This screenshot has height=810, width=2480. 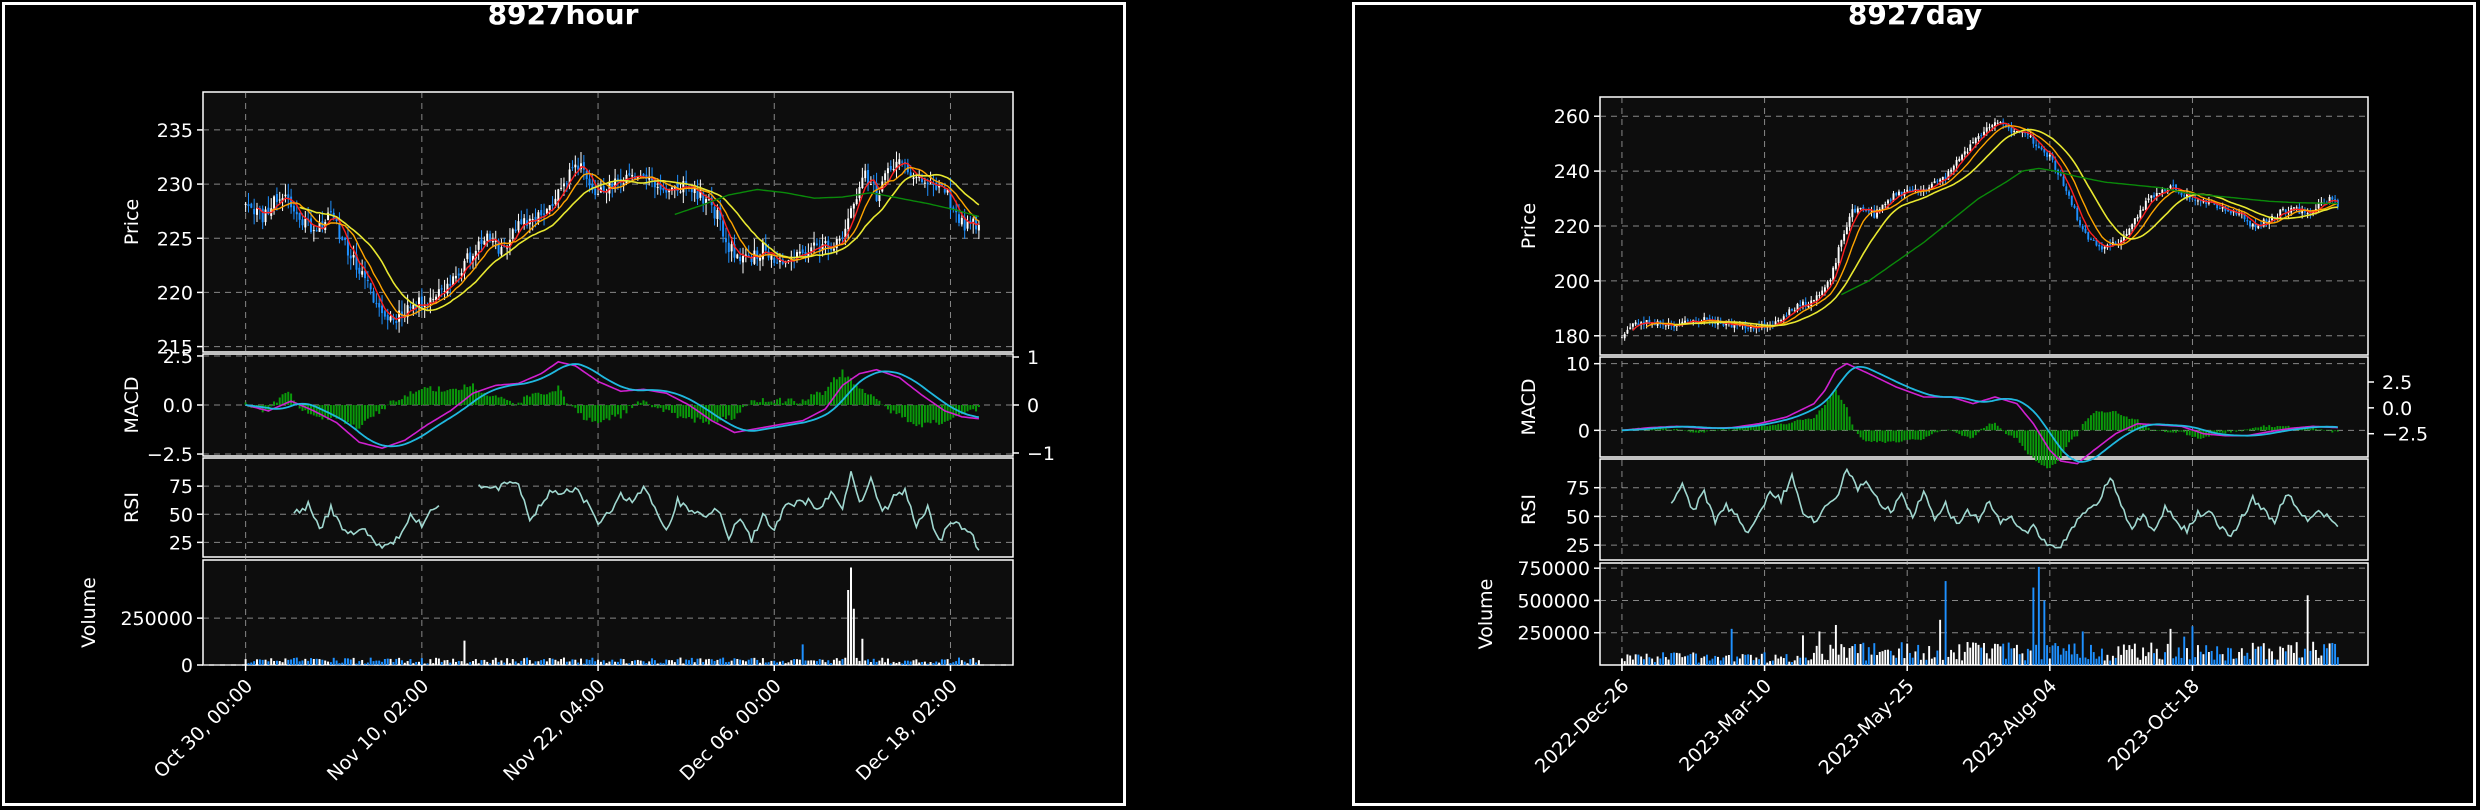 What do you see at coordinates (2005, 227) in the screenshot?
I see `ma-slow-line` at bounding box center [2005, 227].